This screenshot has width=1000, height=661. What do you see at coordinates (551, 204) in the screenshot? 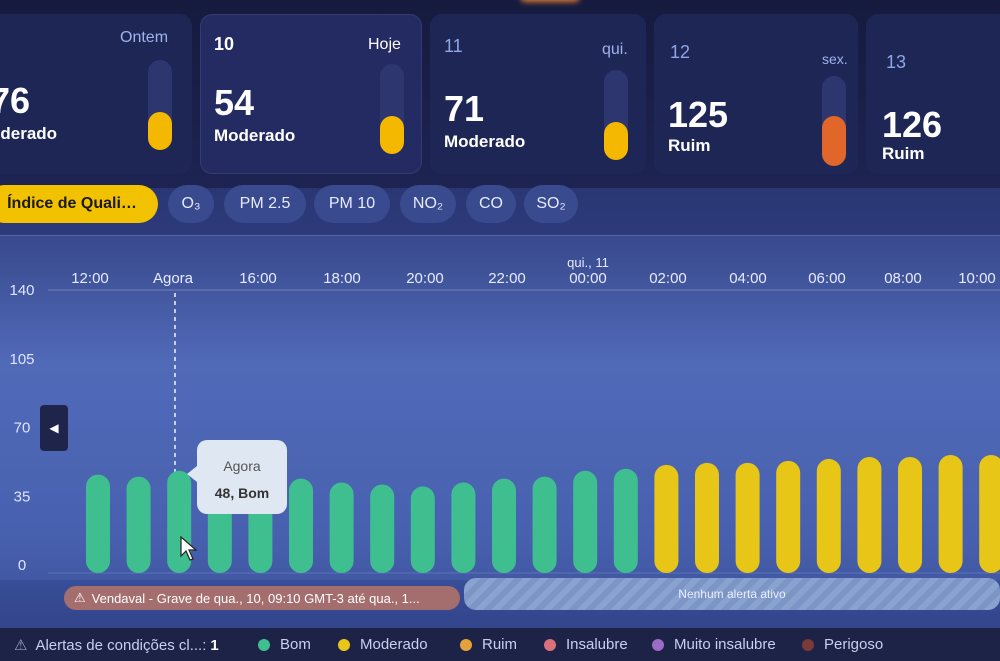
I see `tab-so2: SO₂` at bounding box center [551, 204].